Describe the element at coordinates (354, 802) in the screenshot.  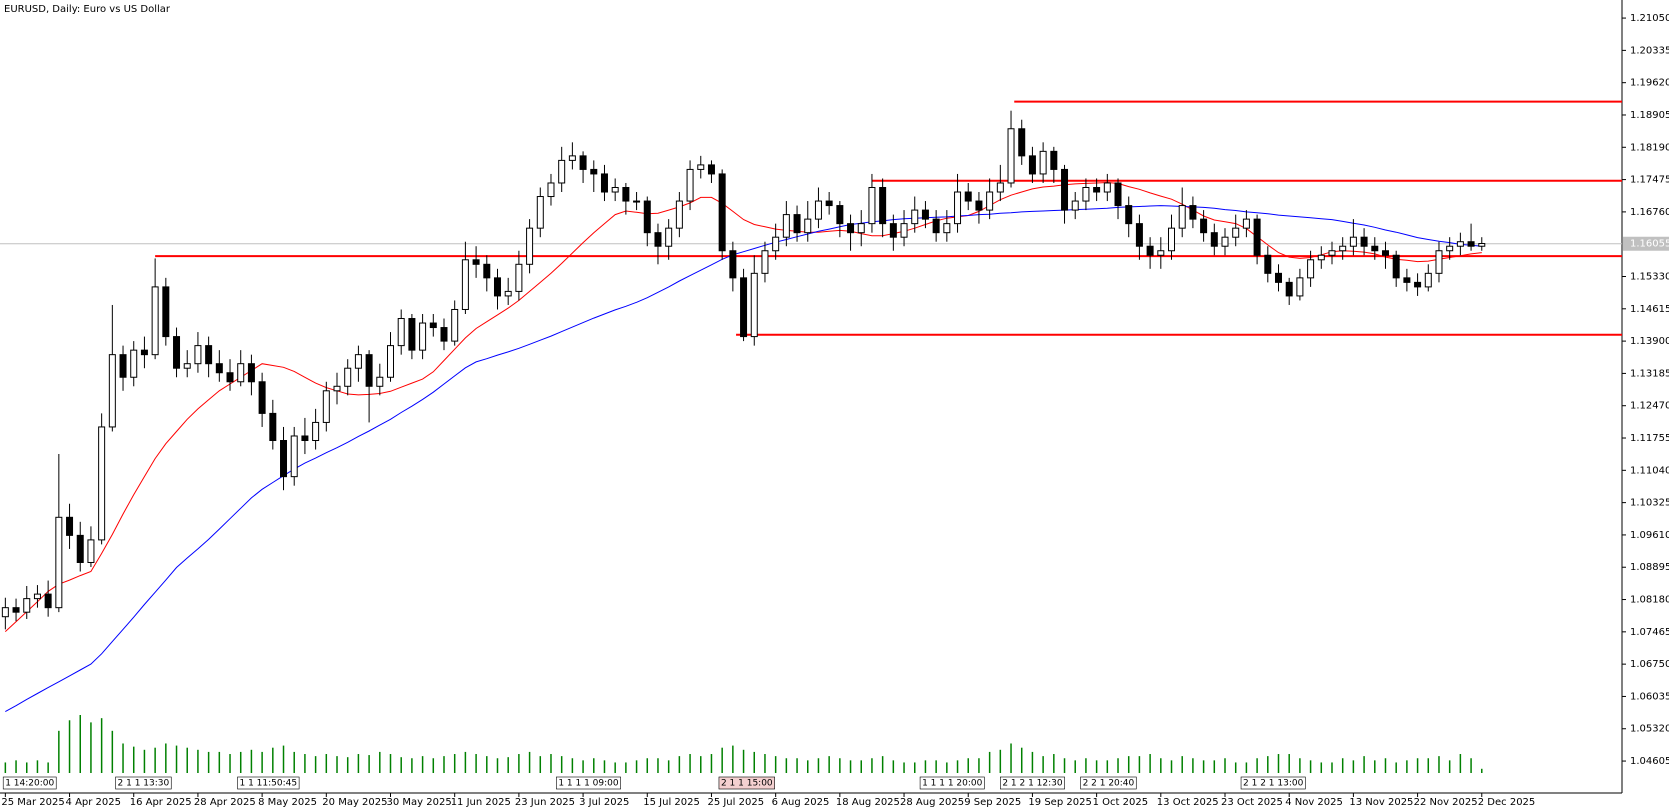
I see `x-tick-label: 20 May 2025` at that location.